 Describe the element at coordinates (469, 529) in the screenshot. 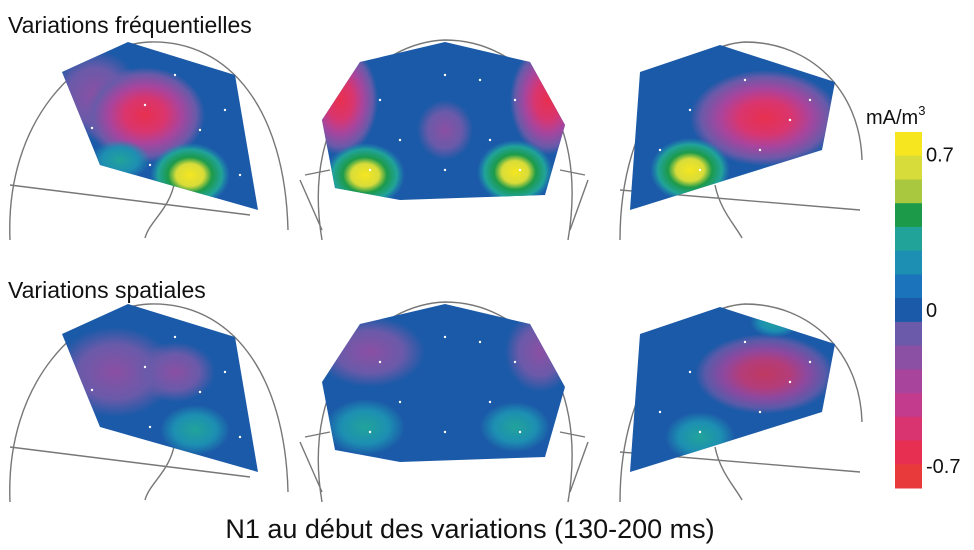

I see `caption: N1 au début des variations (130-200 ms)` at that location.